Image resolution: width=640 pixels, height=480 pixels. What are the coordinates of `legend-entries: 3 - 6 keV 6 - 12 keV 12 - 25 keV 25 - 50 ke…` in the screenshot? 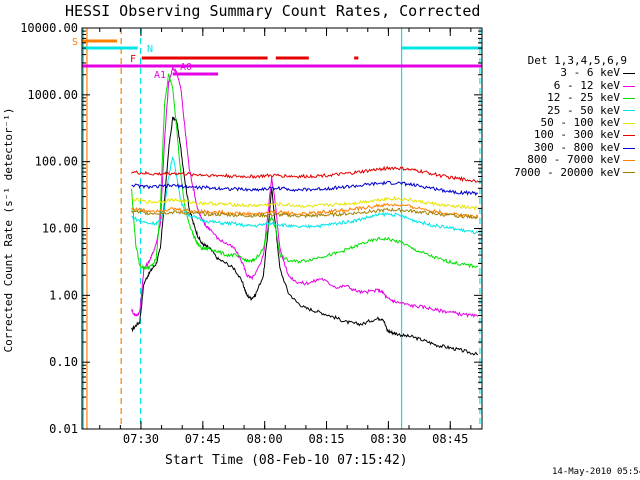 It's located at (570, 122).